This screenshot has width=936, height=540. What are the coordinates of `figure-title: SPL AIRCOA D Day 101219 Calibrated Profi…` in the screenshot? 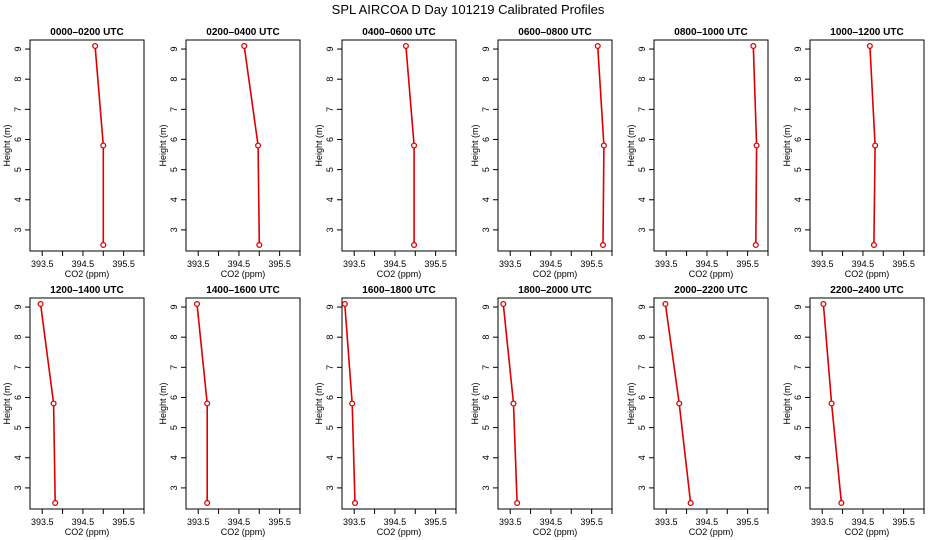 It's located at (468, 9).